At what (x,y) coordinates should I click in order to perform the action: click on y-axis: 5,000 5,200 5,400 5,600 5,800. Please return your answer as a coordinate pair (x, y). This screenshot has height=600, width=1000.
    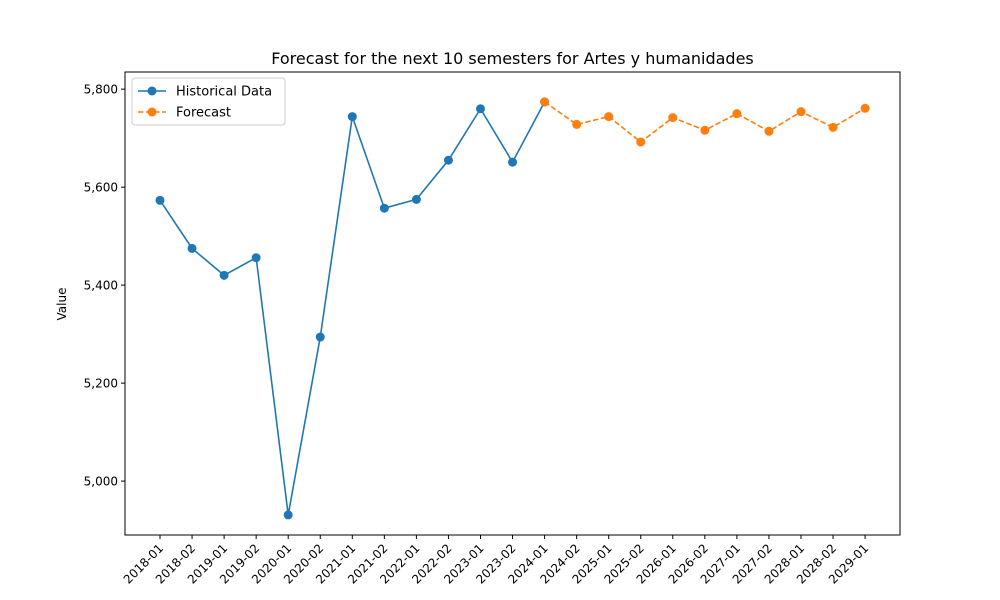
    Looking at the image, I should click on (104, 286).